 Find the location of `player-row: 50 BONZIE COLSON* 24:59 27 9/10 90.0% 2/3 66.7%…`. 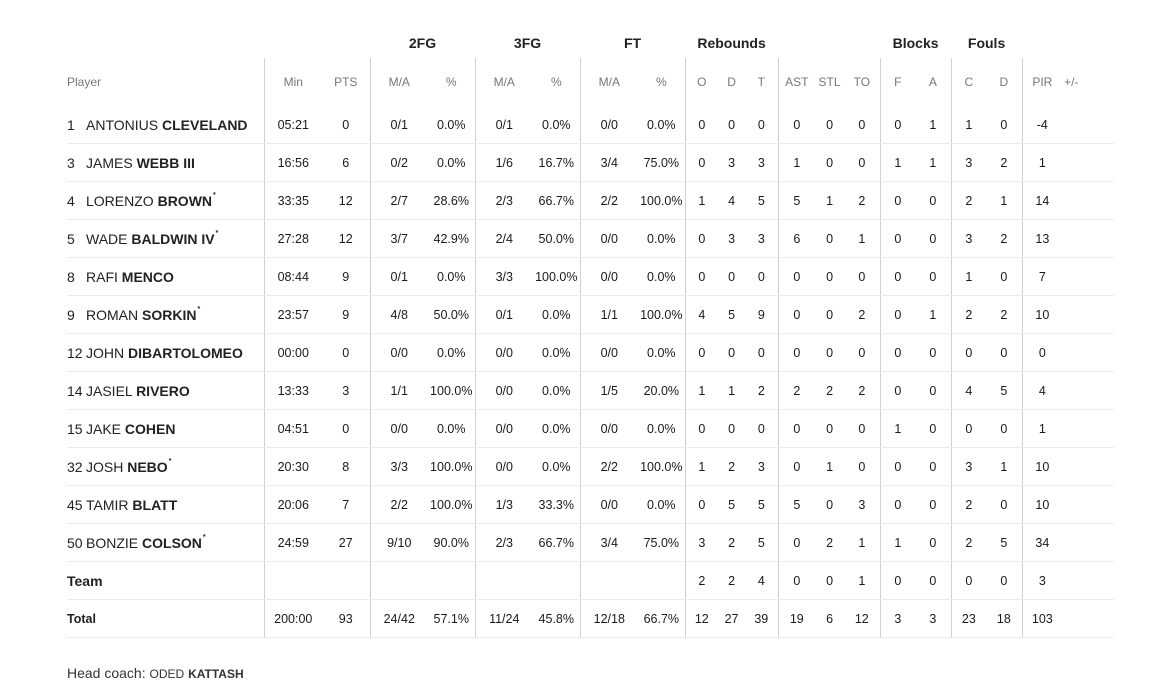

player-row: 50 BONZIE COLSON* 24:59 27 9/10 90.0% 2/3 66.7%… is located at coordinates (591, 542).